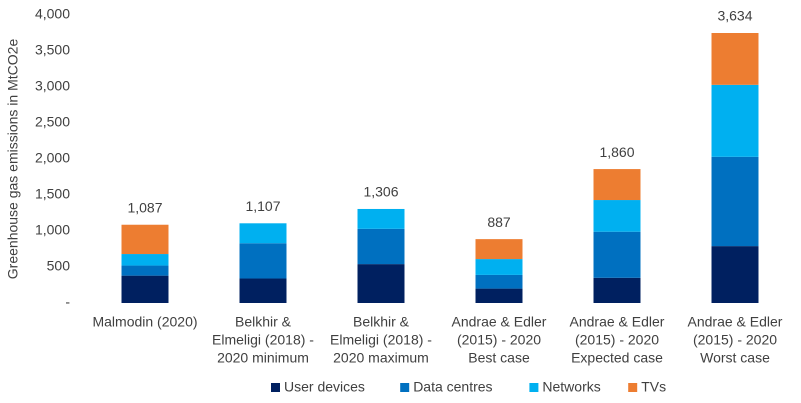  Describe the element at coordinates (52, 122) in the screenshot. I see `y-tick-label: 2,500` at that location.